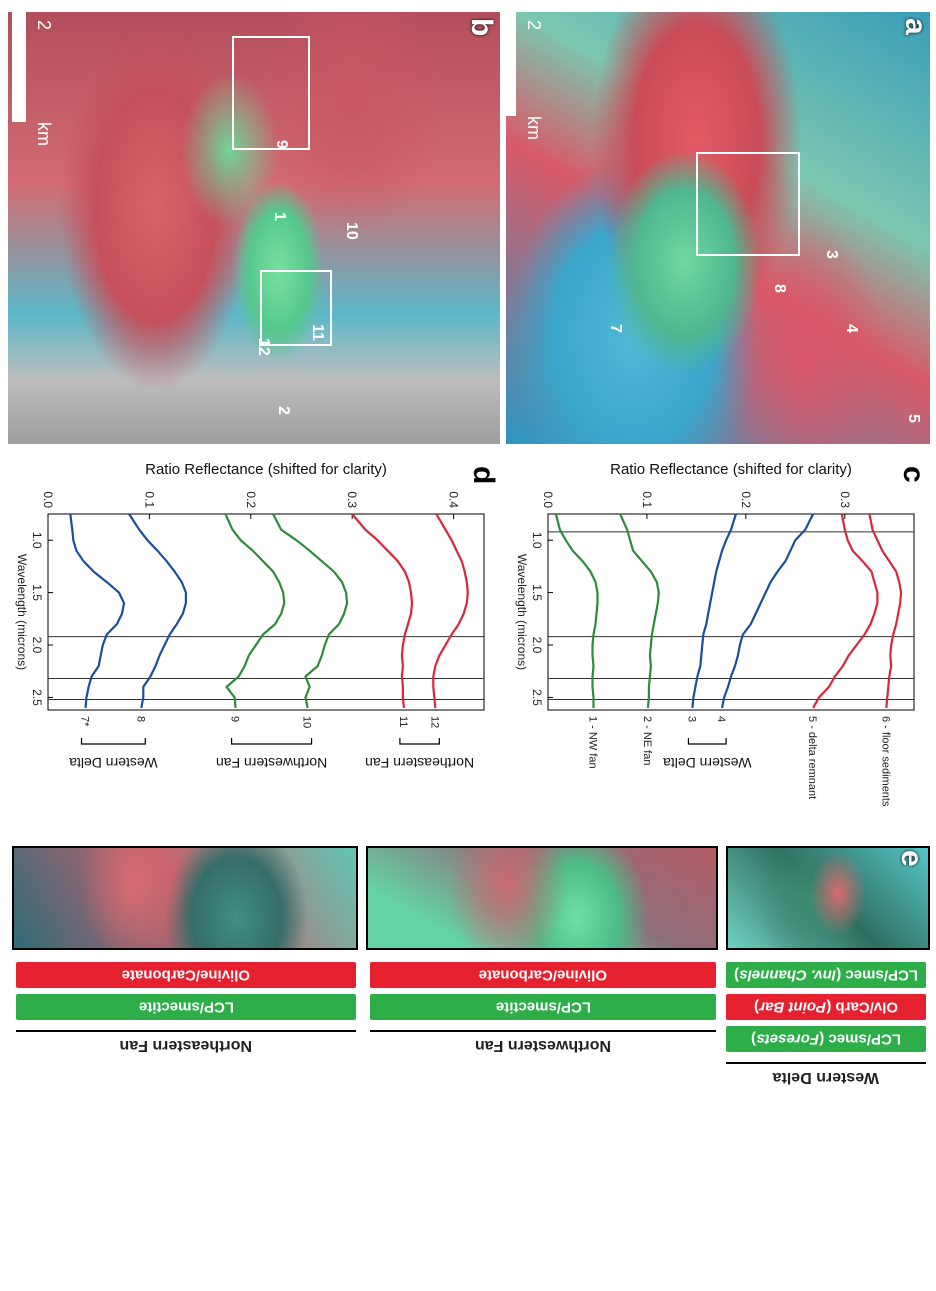  I want to click on marker-8: 8, so click(779, 288).